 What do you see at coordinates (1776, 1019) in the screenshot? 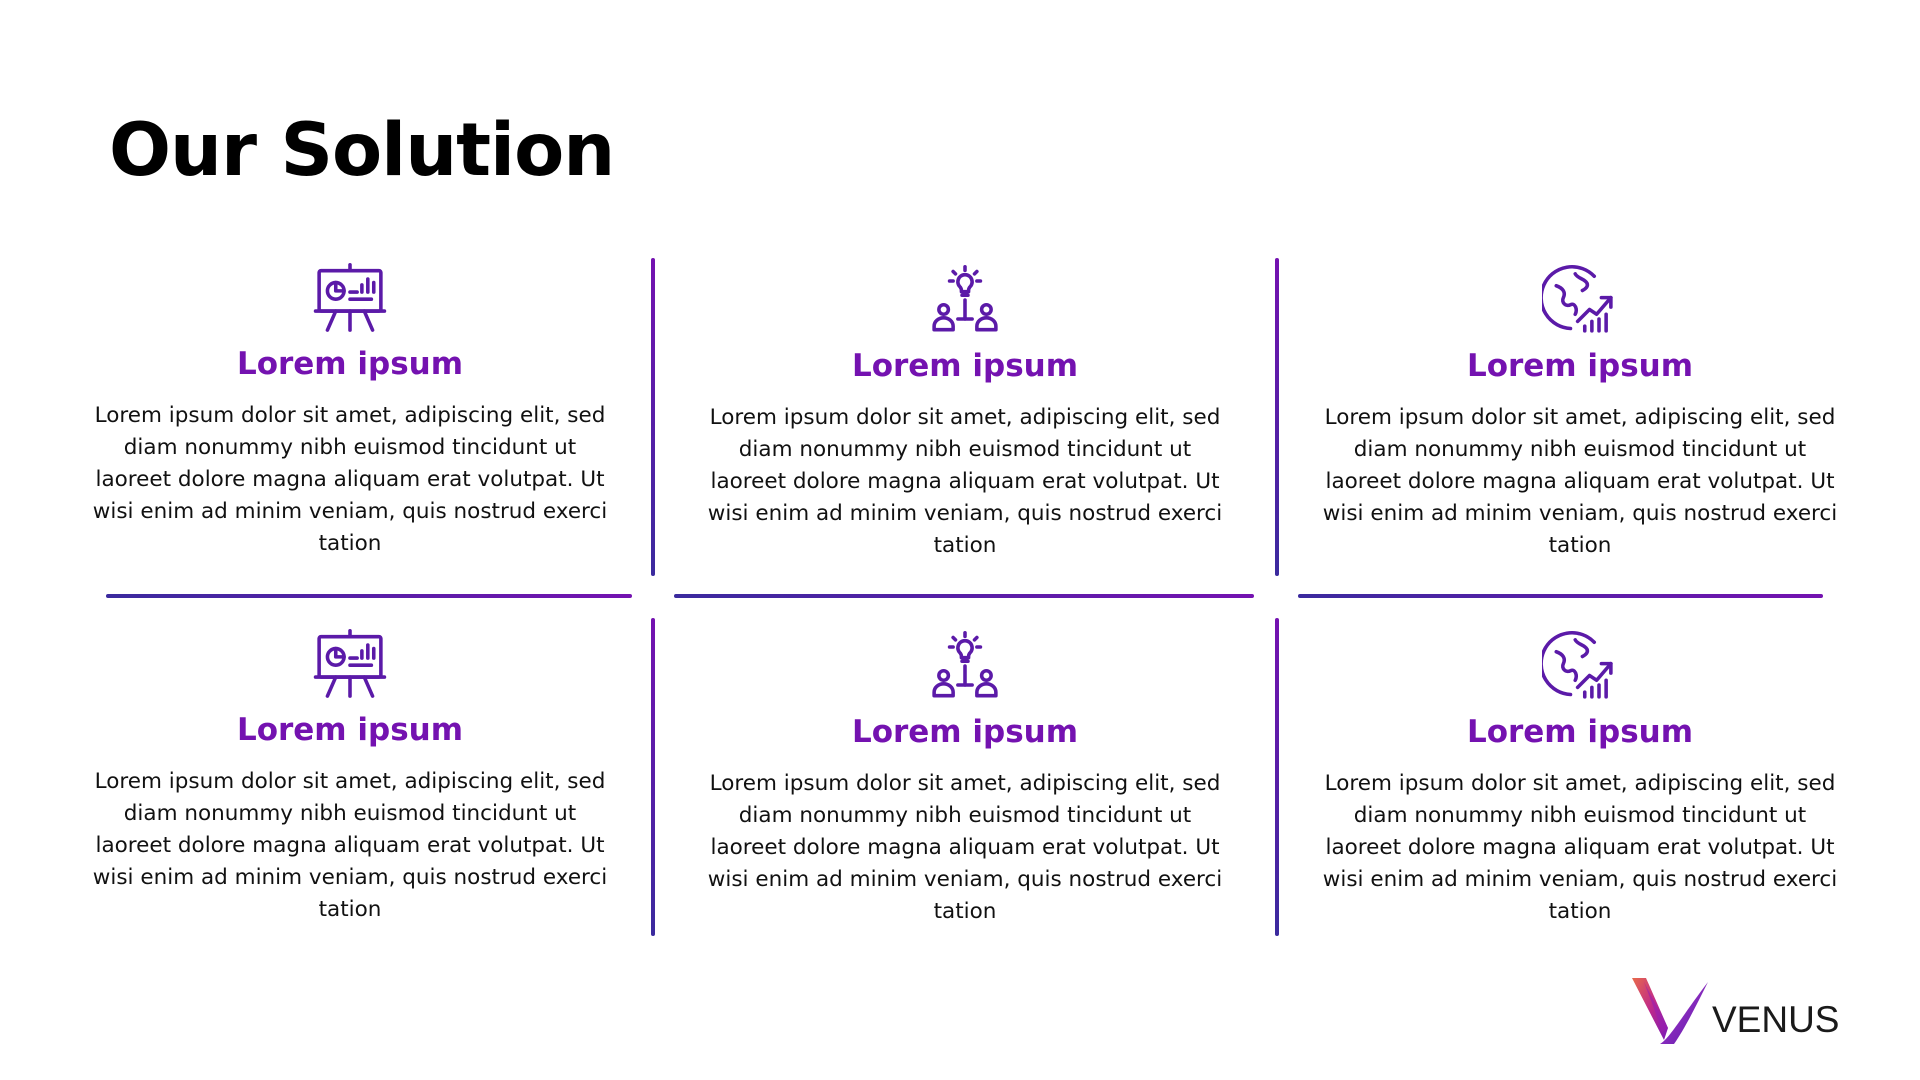
I see `brand-name: VENUS` at bounding box center [1776, 1019].